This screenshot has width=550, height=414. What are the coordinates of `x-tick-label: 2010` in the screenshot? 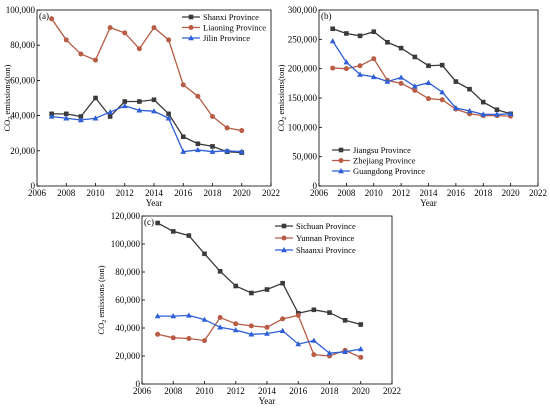 It's located at (205, 391).